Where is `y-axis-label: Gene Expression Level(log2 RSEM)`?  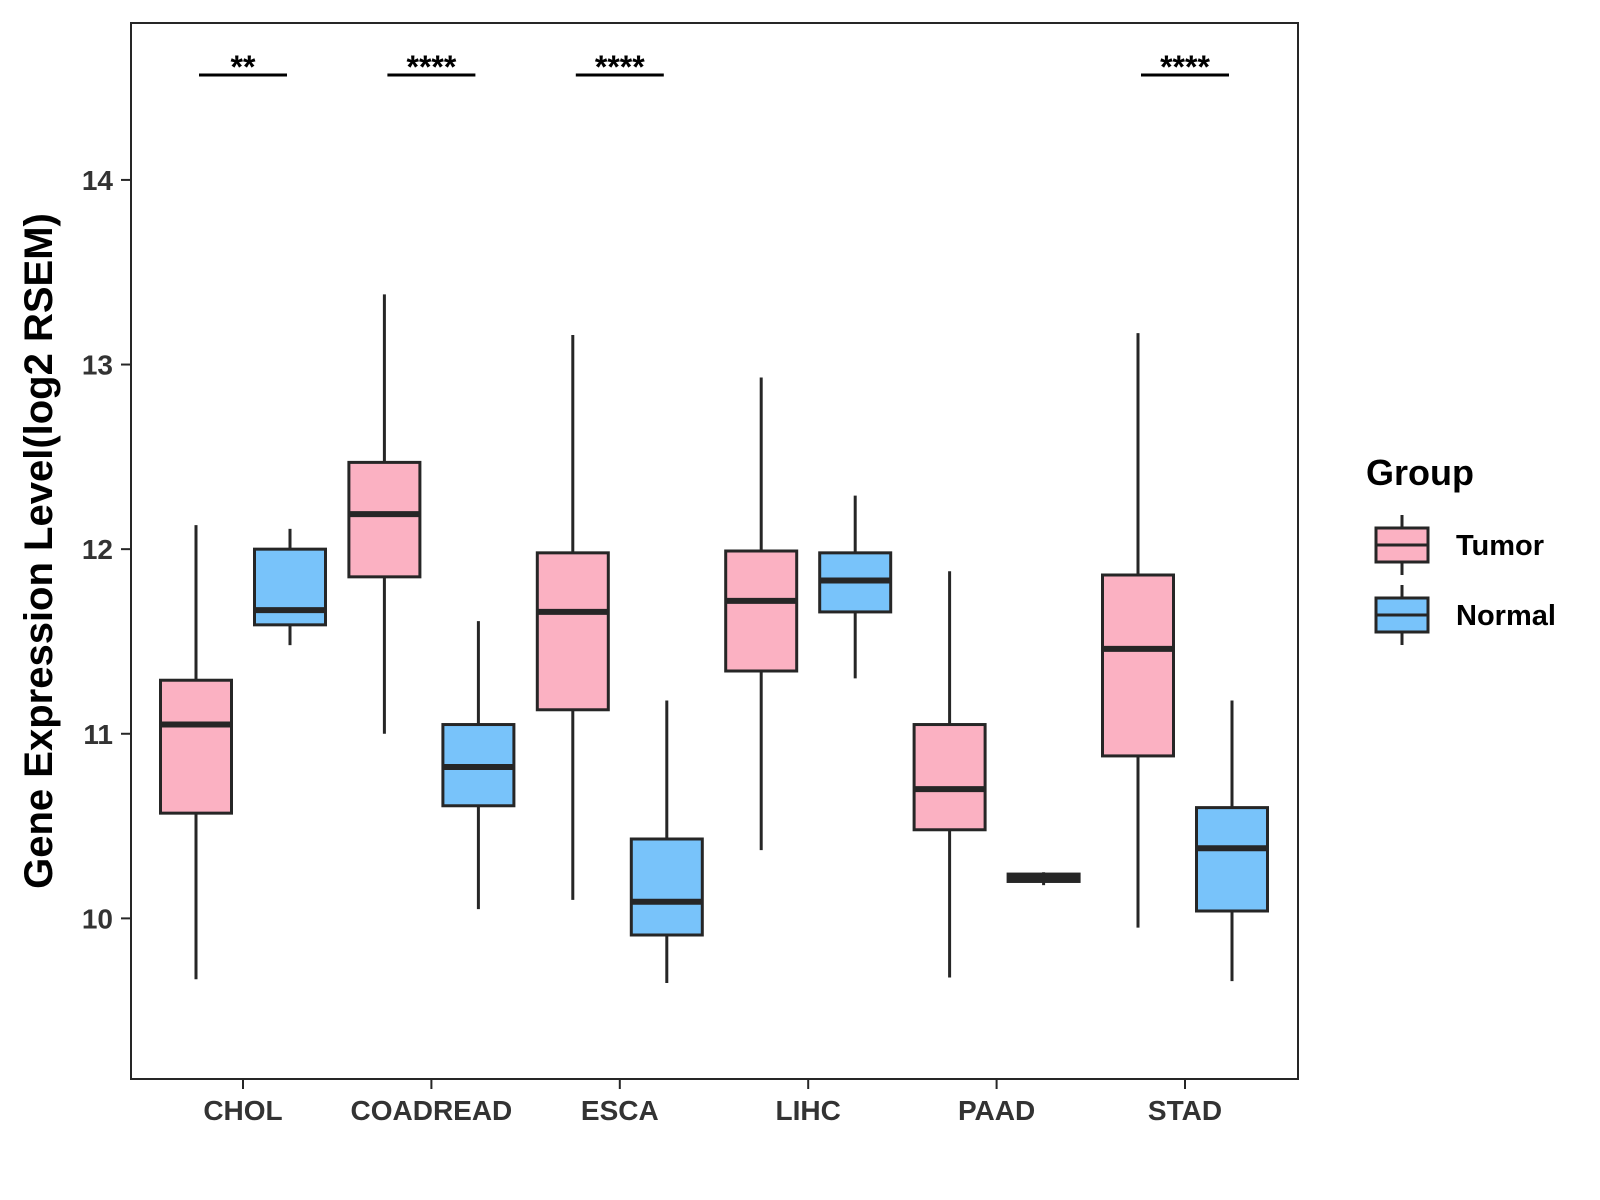 y-axis-label: Gene Expression Level(log2 RSEM) is located at coordinates (39, 551).